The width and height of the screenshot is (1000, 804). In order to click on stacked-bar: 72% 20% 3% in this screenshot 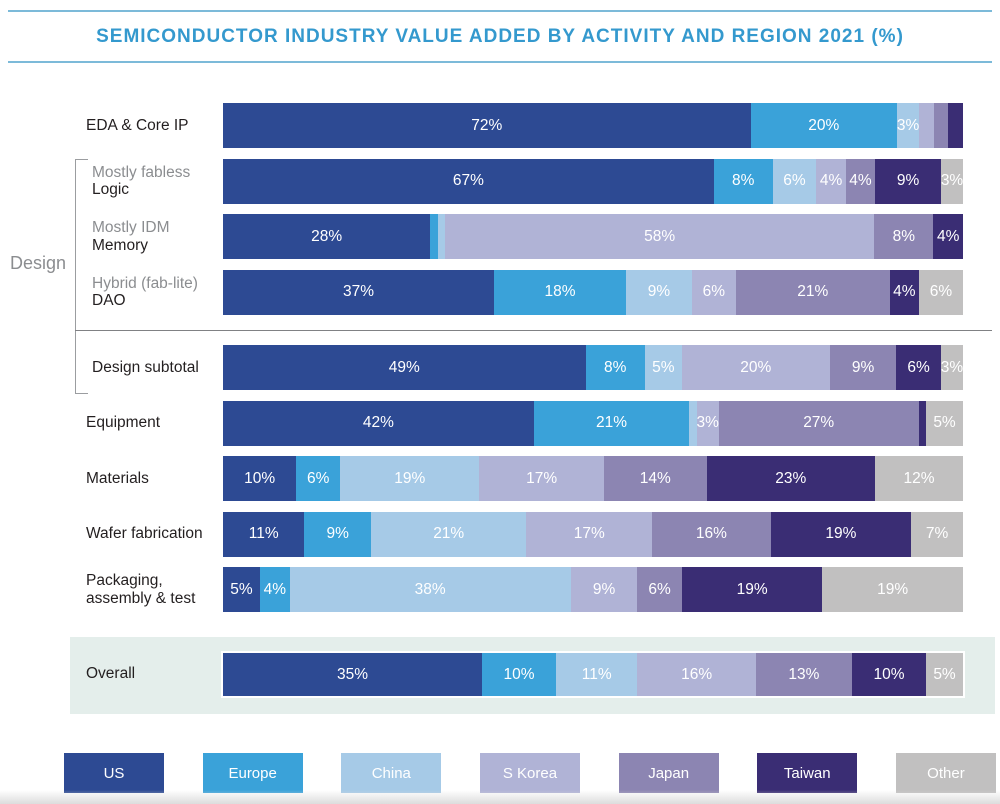, I will do `click(593, 125)`.